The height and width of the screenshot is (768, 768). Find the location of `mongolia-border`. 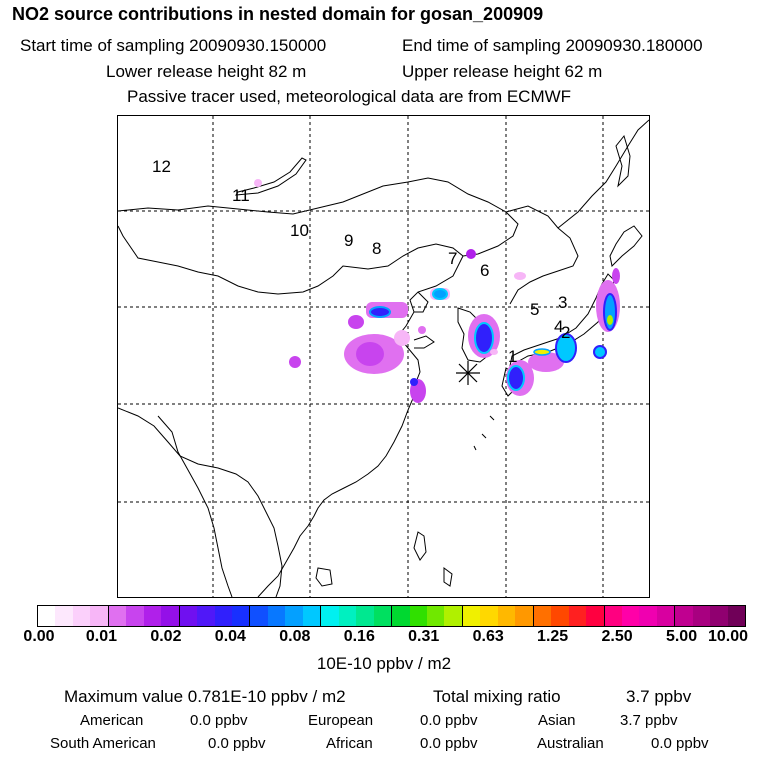

mongolia-border is located at coordinates (318, 236).